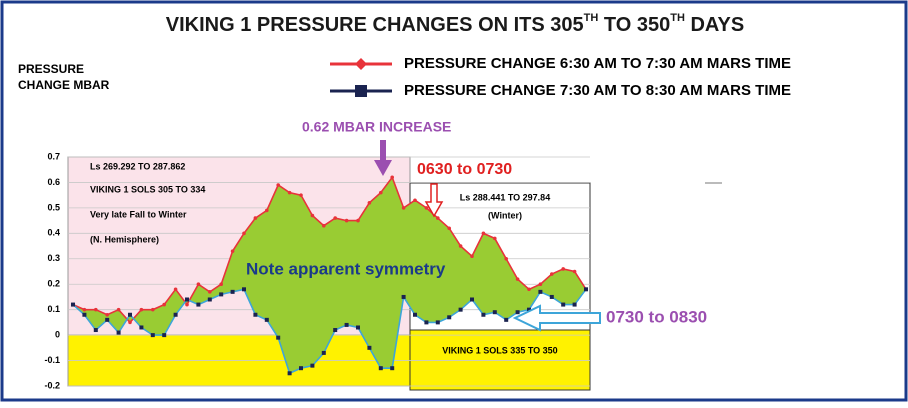  I want to click on y-tick-label: 0.1, so click(53, 309).